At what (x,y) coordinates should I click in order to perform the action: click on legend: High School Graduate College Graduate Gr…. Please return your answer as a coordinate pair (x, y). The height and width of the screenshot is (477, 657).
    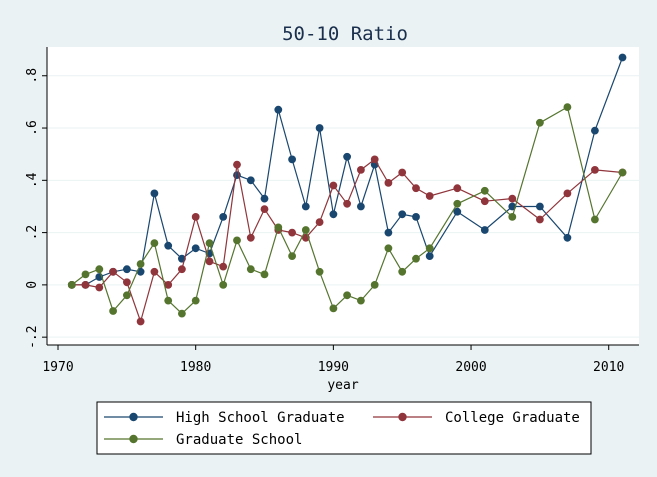
    Looking at the image, I should click on (344, 428).